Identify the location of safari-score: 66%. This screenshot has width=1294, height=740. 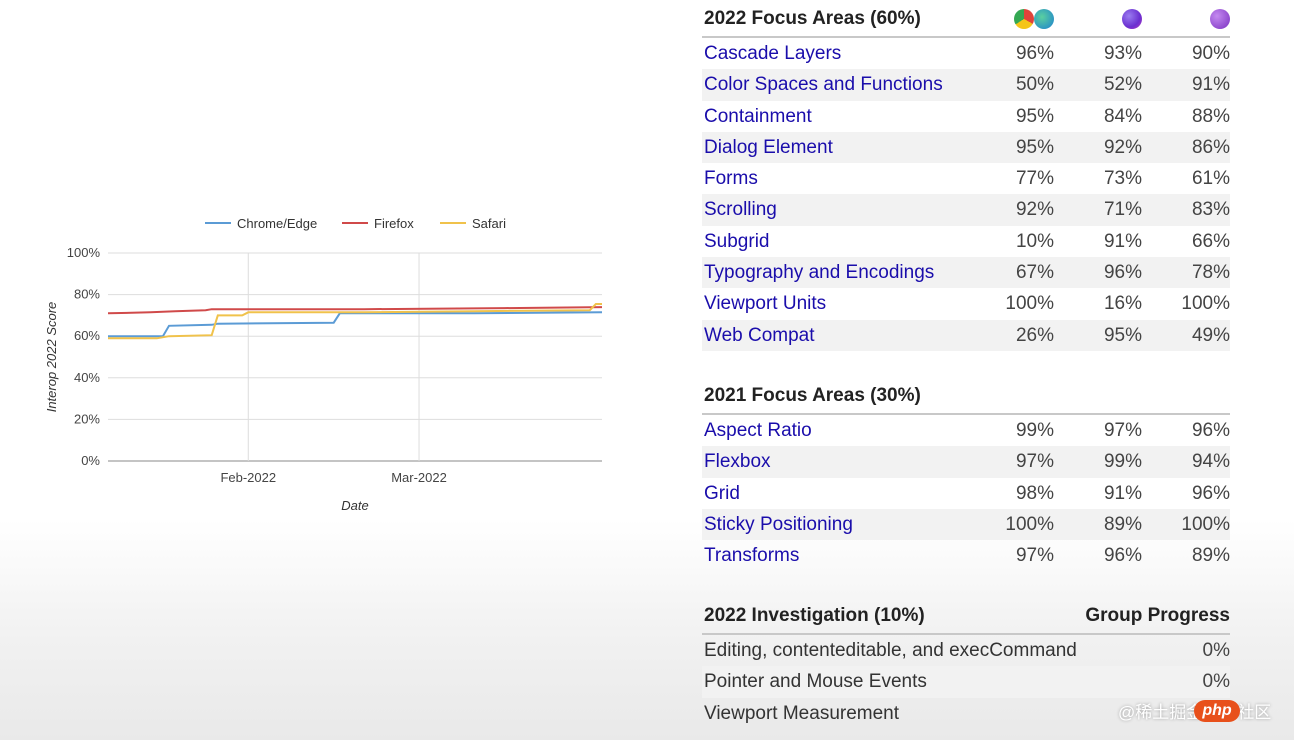
(1210, 241).